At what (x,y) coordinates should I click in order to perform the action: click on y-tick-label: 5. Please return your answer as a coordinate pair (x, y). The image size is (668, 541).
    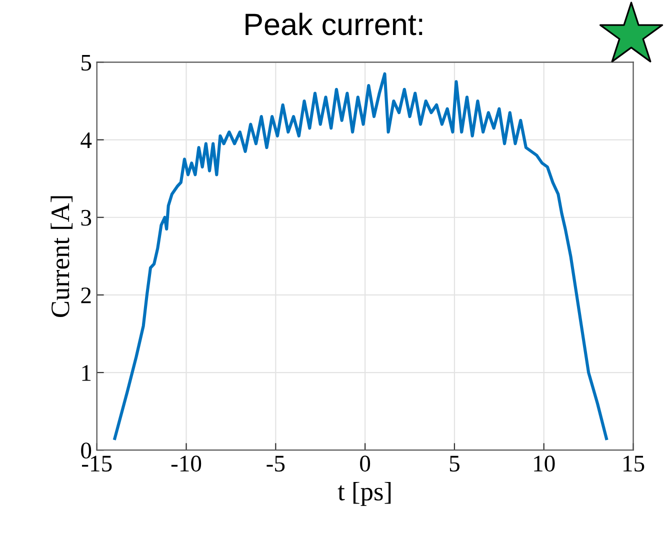
    Looking at the image, I should click on (87, 62).